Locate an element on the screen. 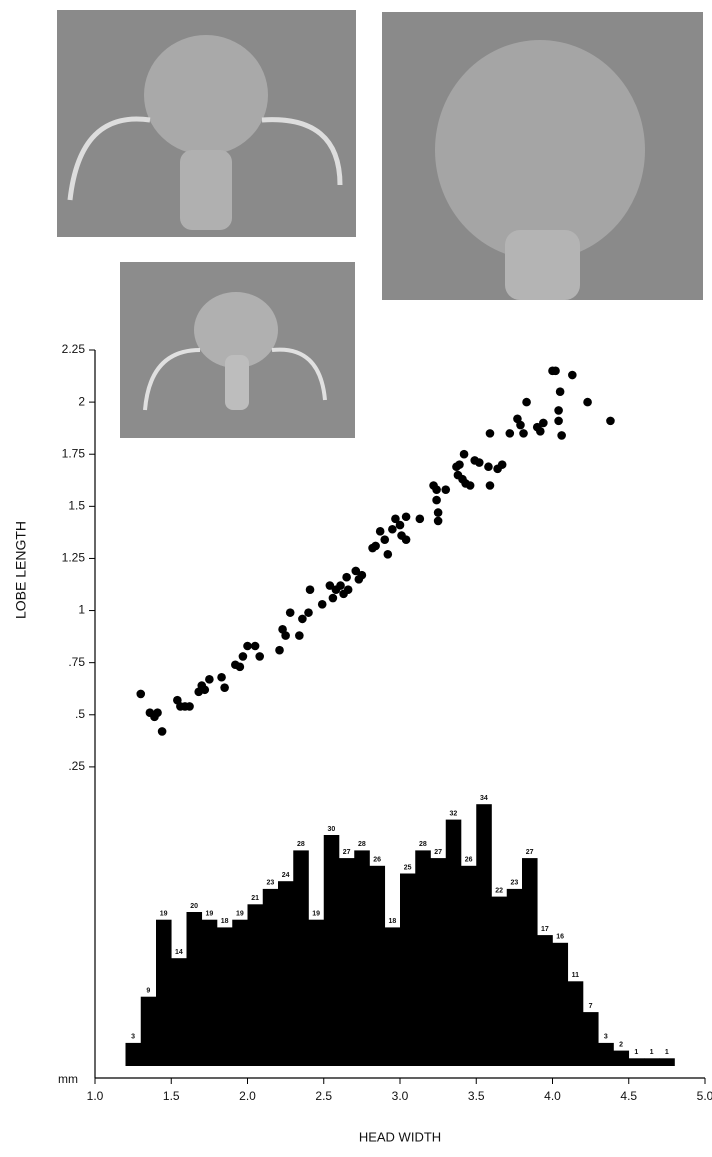 Image resolution: width=712 pixels, height=1157 pixels. count-label: 21 is located at coordinates (255, 898).